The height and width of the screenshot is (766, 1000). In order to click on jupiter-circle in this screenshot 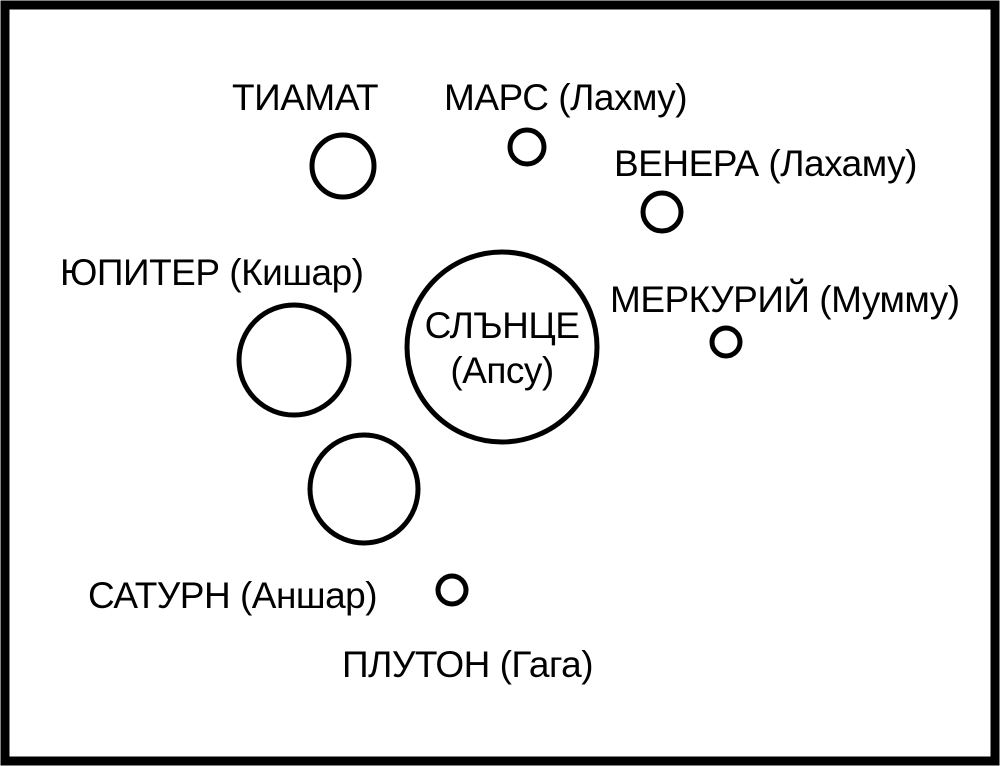, I will do `click(294, 360)`.